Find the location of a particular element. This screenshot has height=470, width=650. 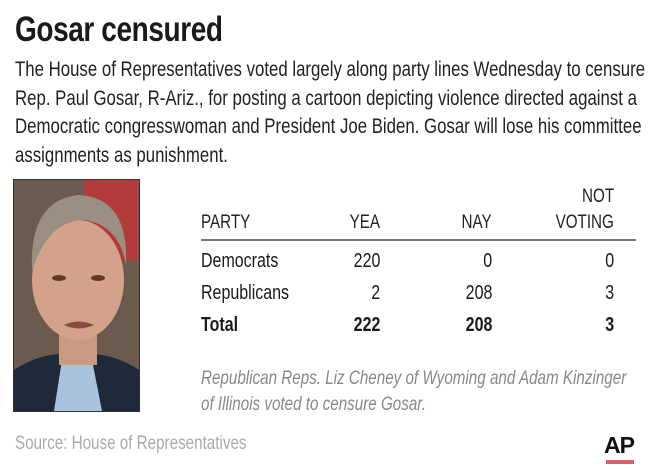

row-nay: 208 is located at coordinates (478, 293).